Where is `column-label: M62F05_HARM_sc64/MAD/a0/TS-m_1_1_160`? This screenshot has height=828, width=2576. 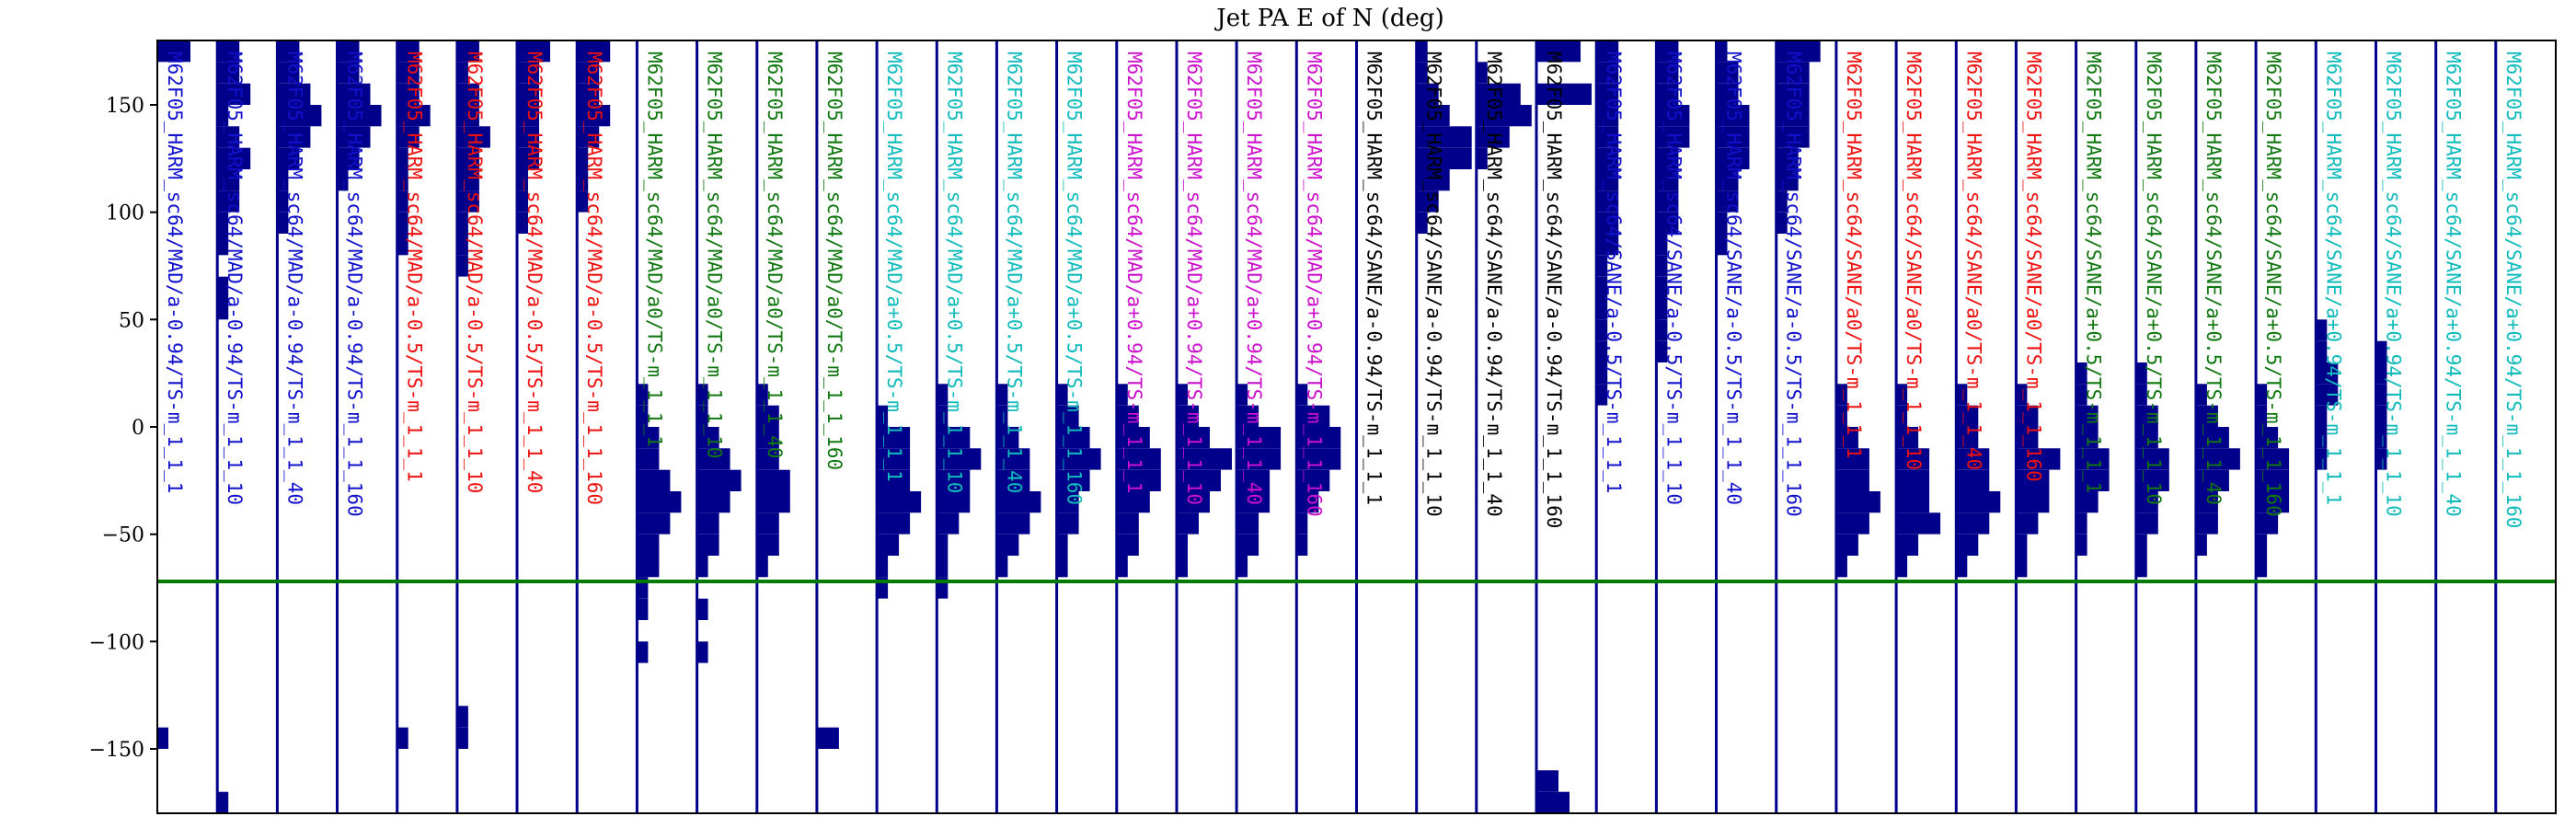 column-label: M62F05_HARM_sc64/MAD/a0/TS-m_1_1_160 is located at coordinates (834, 261).